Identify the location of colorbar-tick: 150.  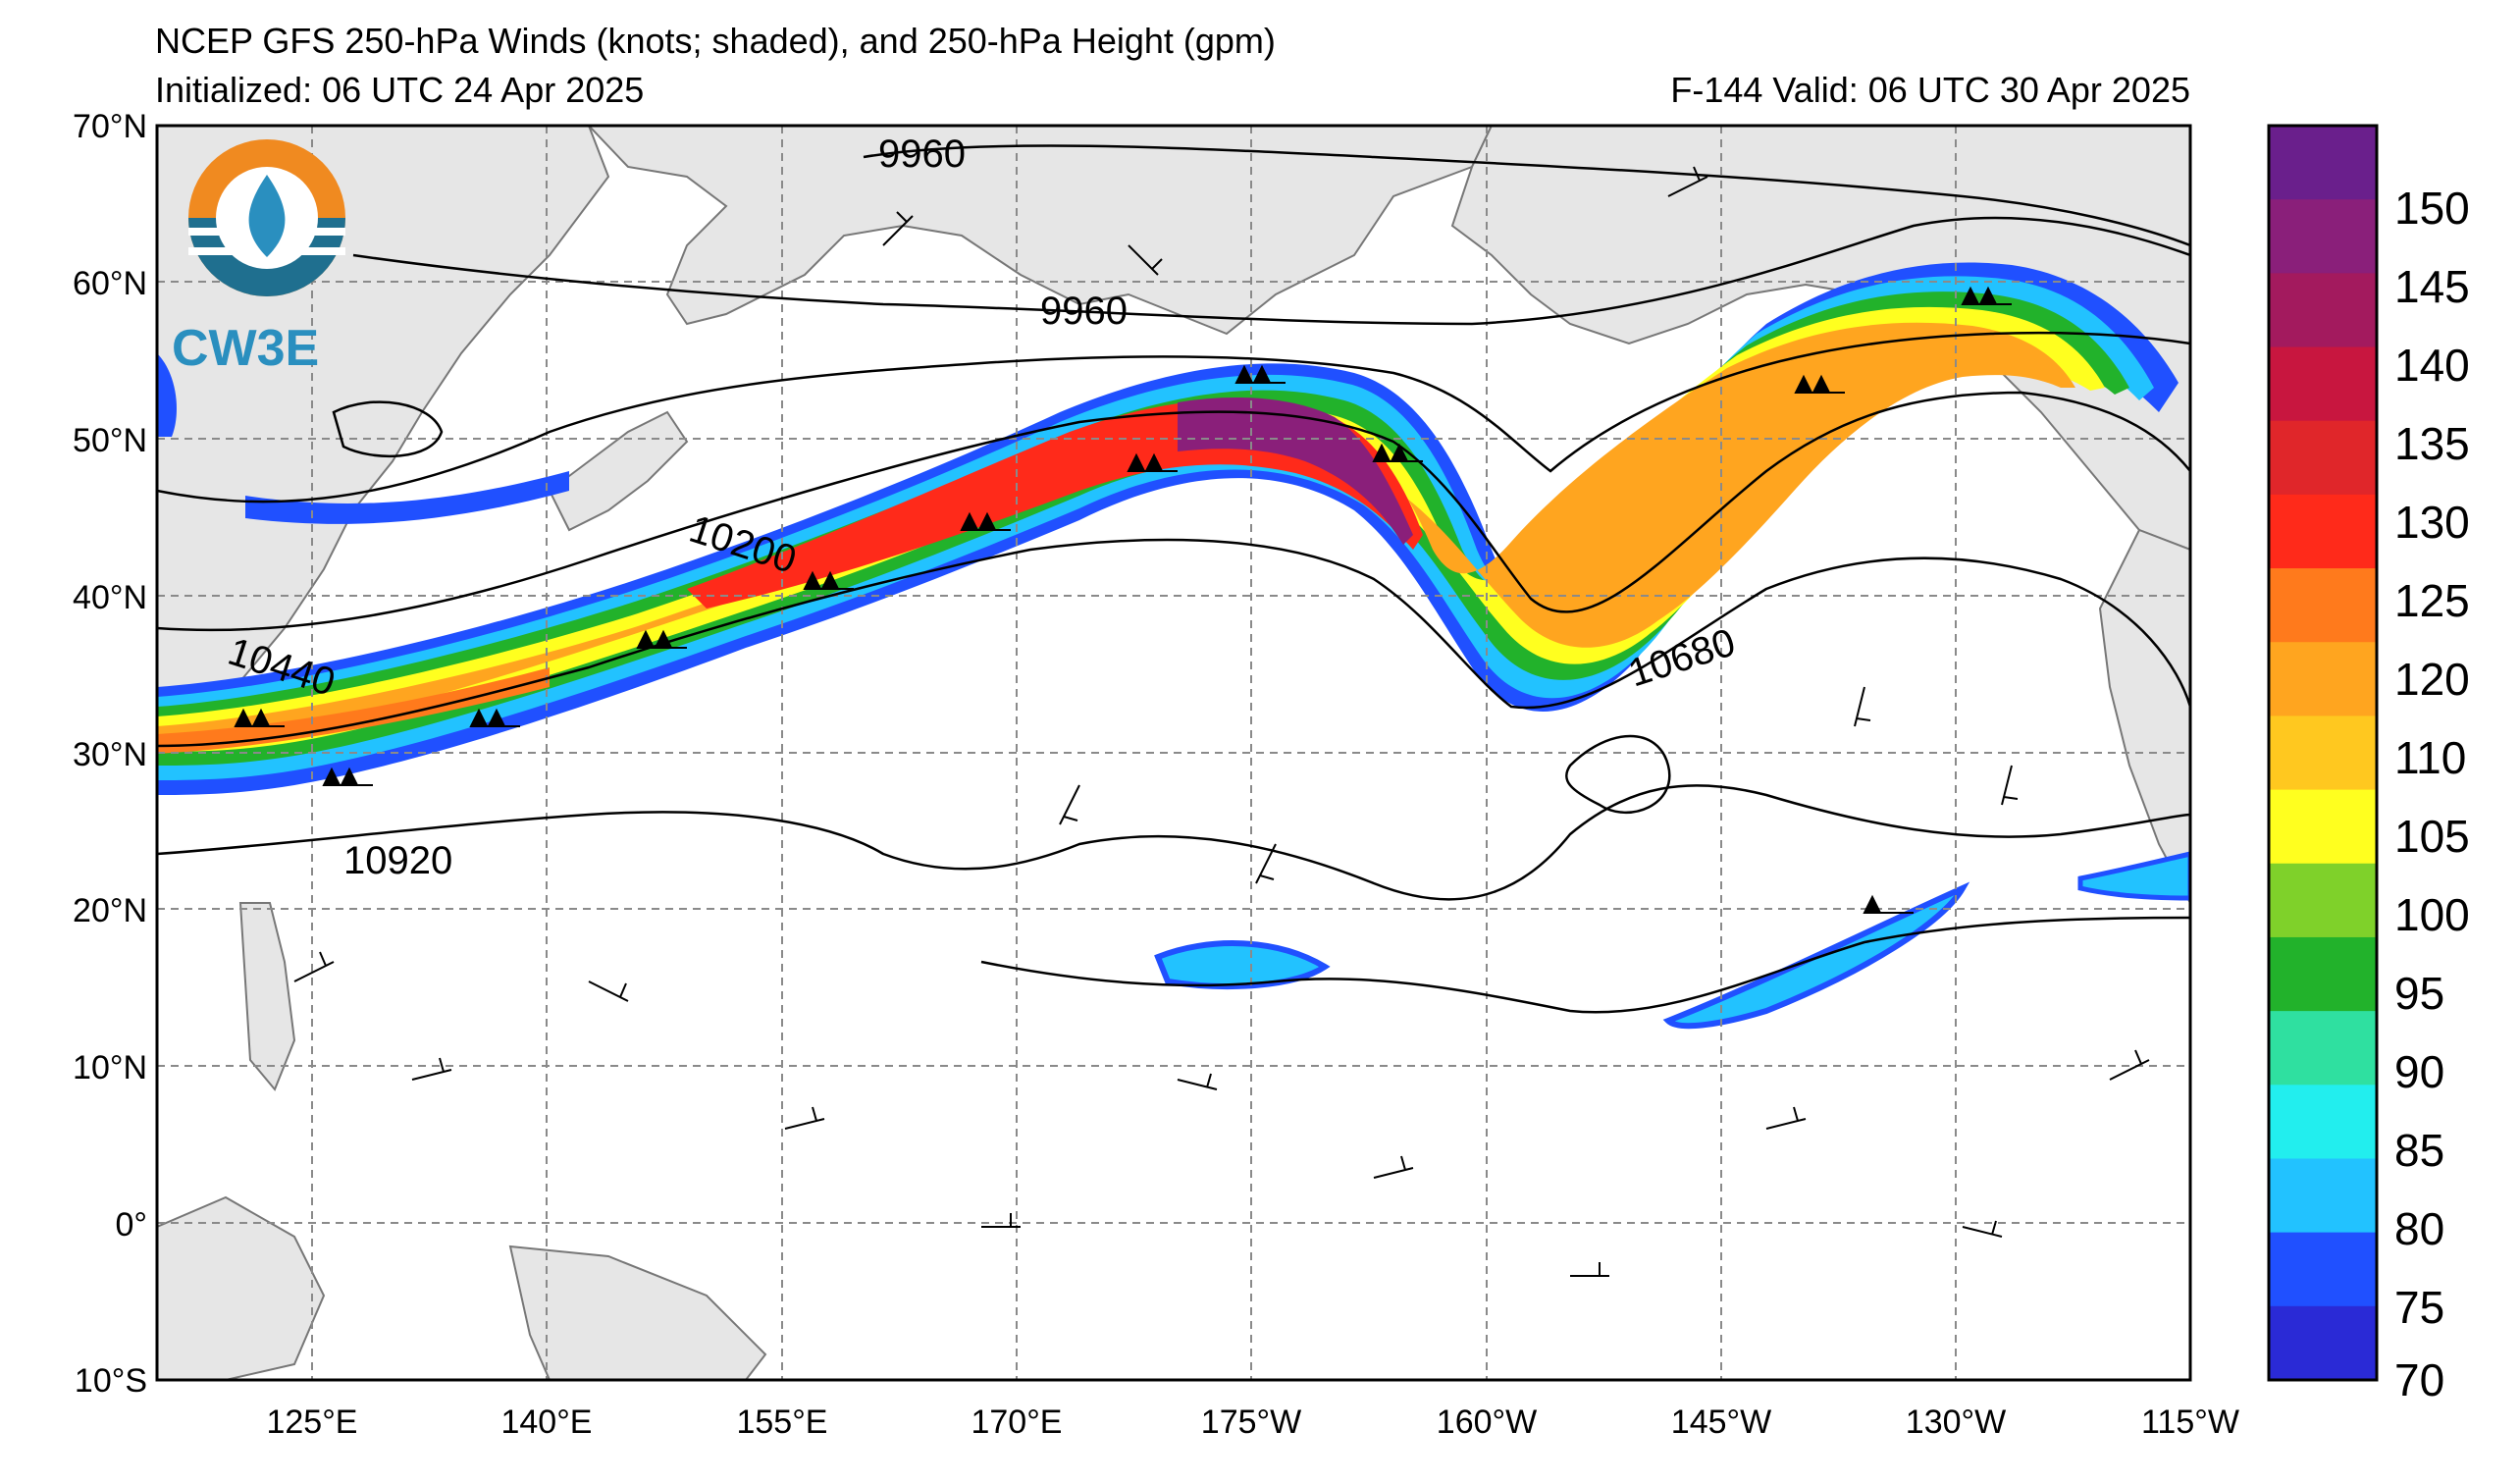
(2432, 209).